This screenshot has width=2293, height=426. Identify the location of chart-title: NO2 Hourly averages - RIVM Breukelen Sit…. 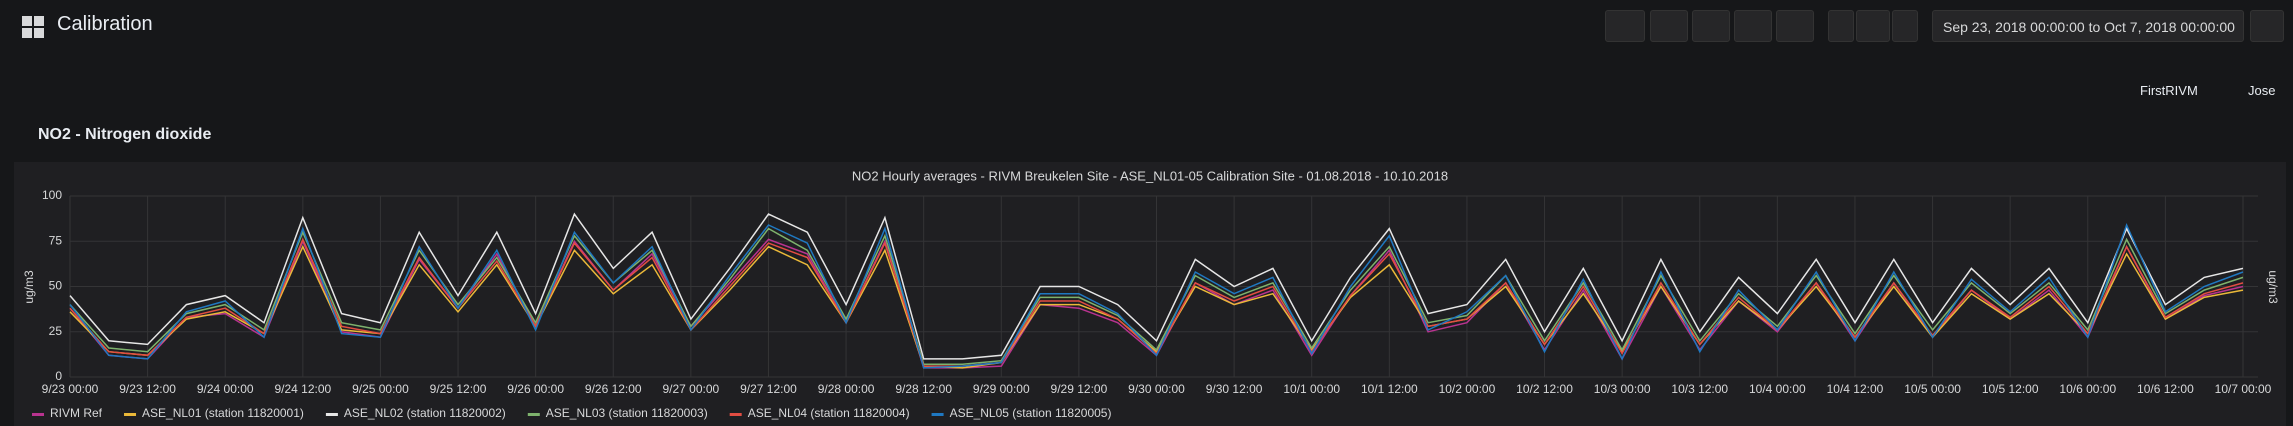
(1150, 175).